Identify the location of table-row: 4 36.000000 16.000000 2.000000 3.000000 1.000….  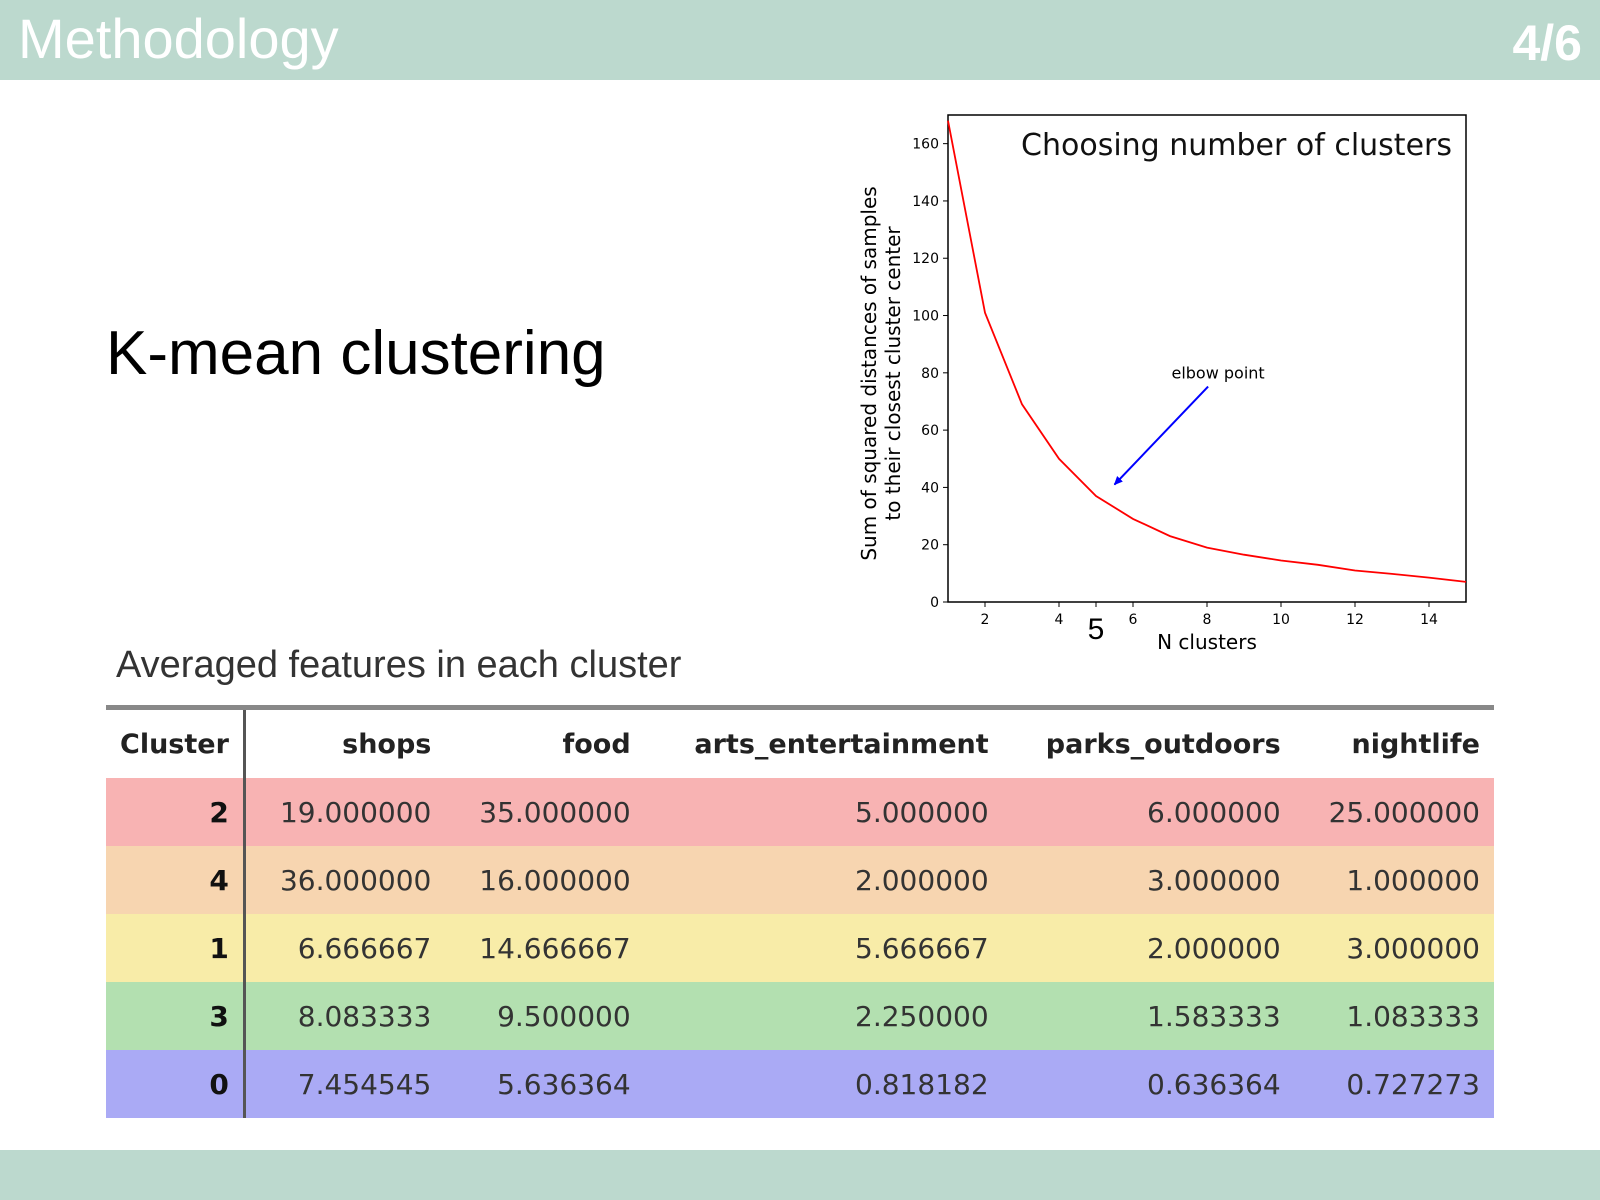
(800, 880).